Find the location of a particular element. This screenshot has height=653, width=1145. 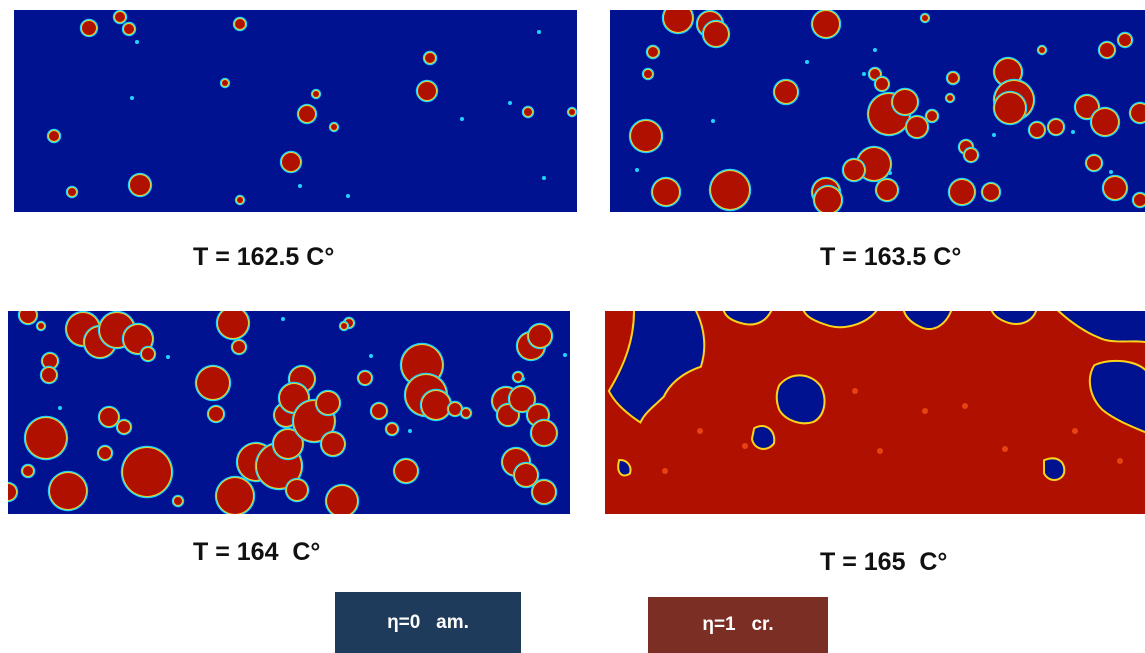

legend-amorphous-label: η=0 am. is located at coordinates (428, 622).